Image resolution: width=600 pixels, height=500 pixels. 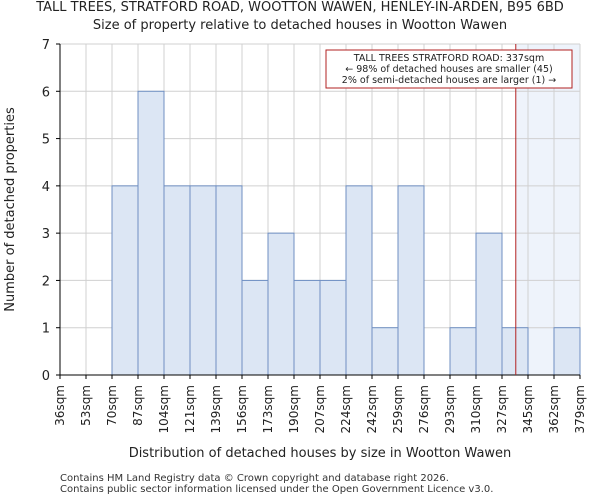 What do you see at coordinates (46, 92) in the screenshot?
I see `y-tick-label: 6` at bounding box center [46, 92].